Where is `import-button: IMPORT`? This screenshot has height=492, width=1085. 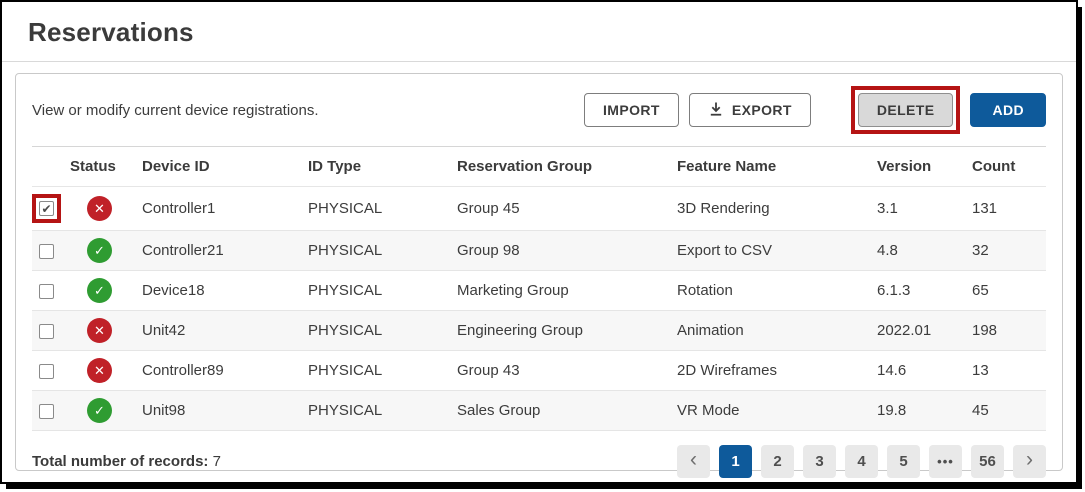
import-button: IMPORT is located at coordinates (631, 110).